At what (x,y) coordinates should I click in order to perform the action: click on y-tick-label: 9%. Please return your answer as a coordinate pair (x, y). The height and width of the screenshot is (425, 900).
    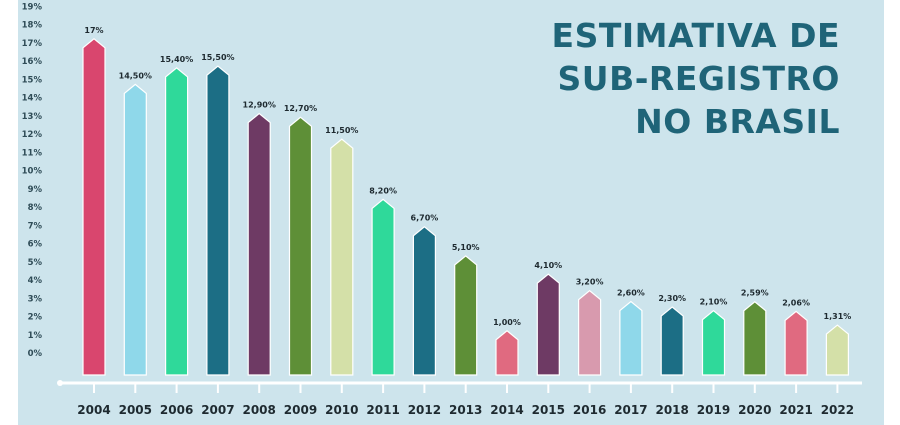
    Looking at the image, I should click on (35, 190).